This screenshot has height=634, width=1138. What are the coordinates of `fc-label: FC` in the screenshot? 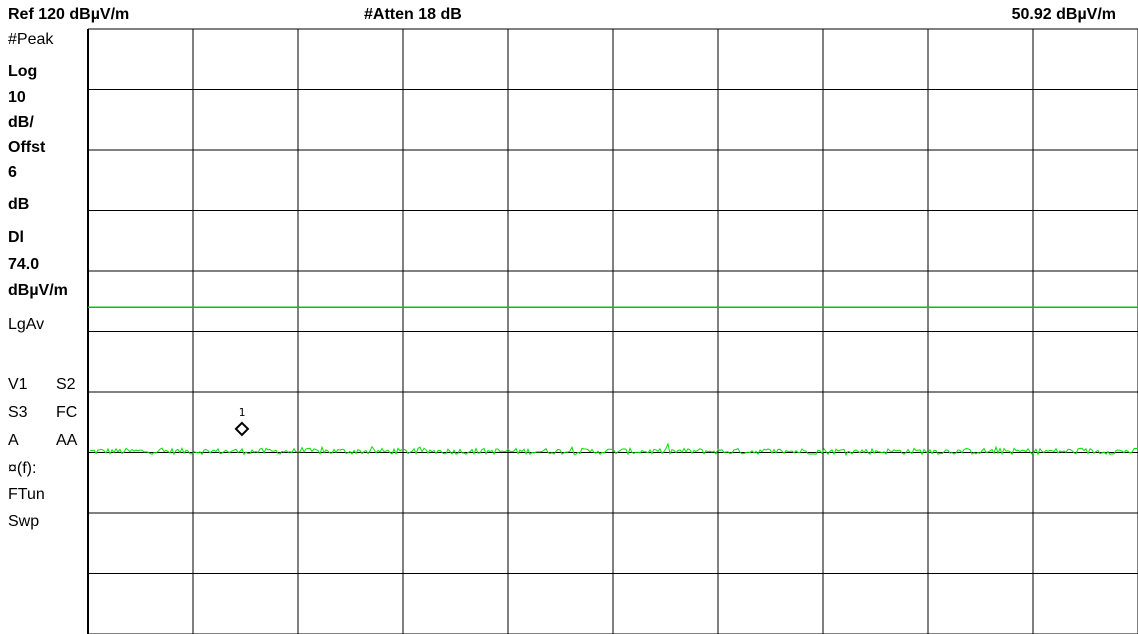 It's located at (67, 412).